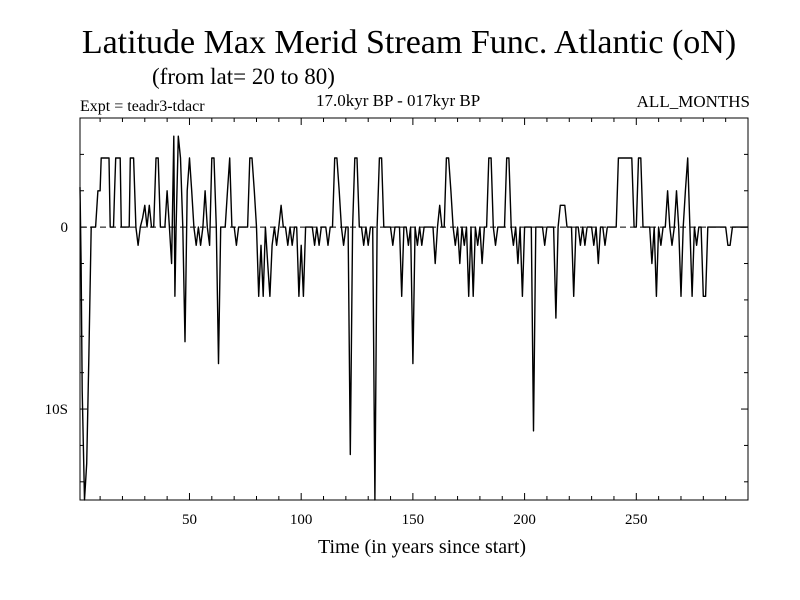  I want to click on chart-subtitle: (from lat= 20 to 80), so click(243, 76).